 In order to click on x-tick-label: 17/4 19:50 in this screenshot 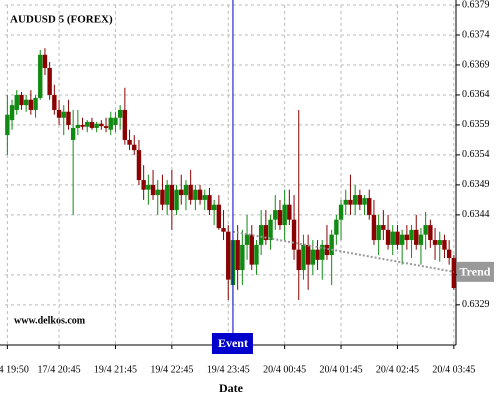, I will do `click(14, 369)`.